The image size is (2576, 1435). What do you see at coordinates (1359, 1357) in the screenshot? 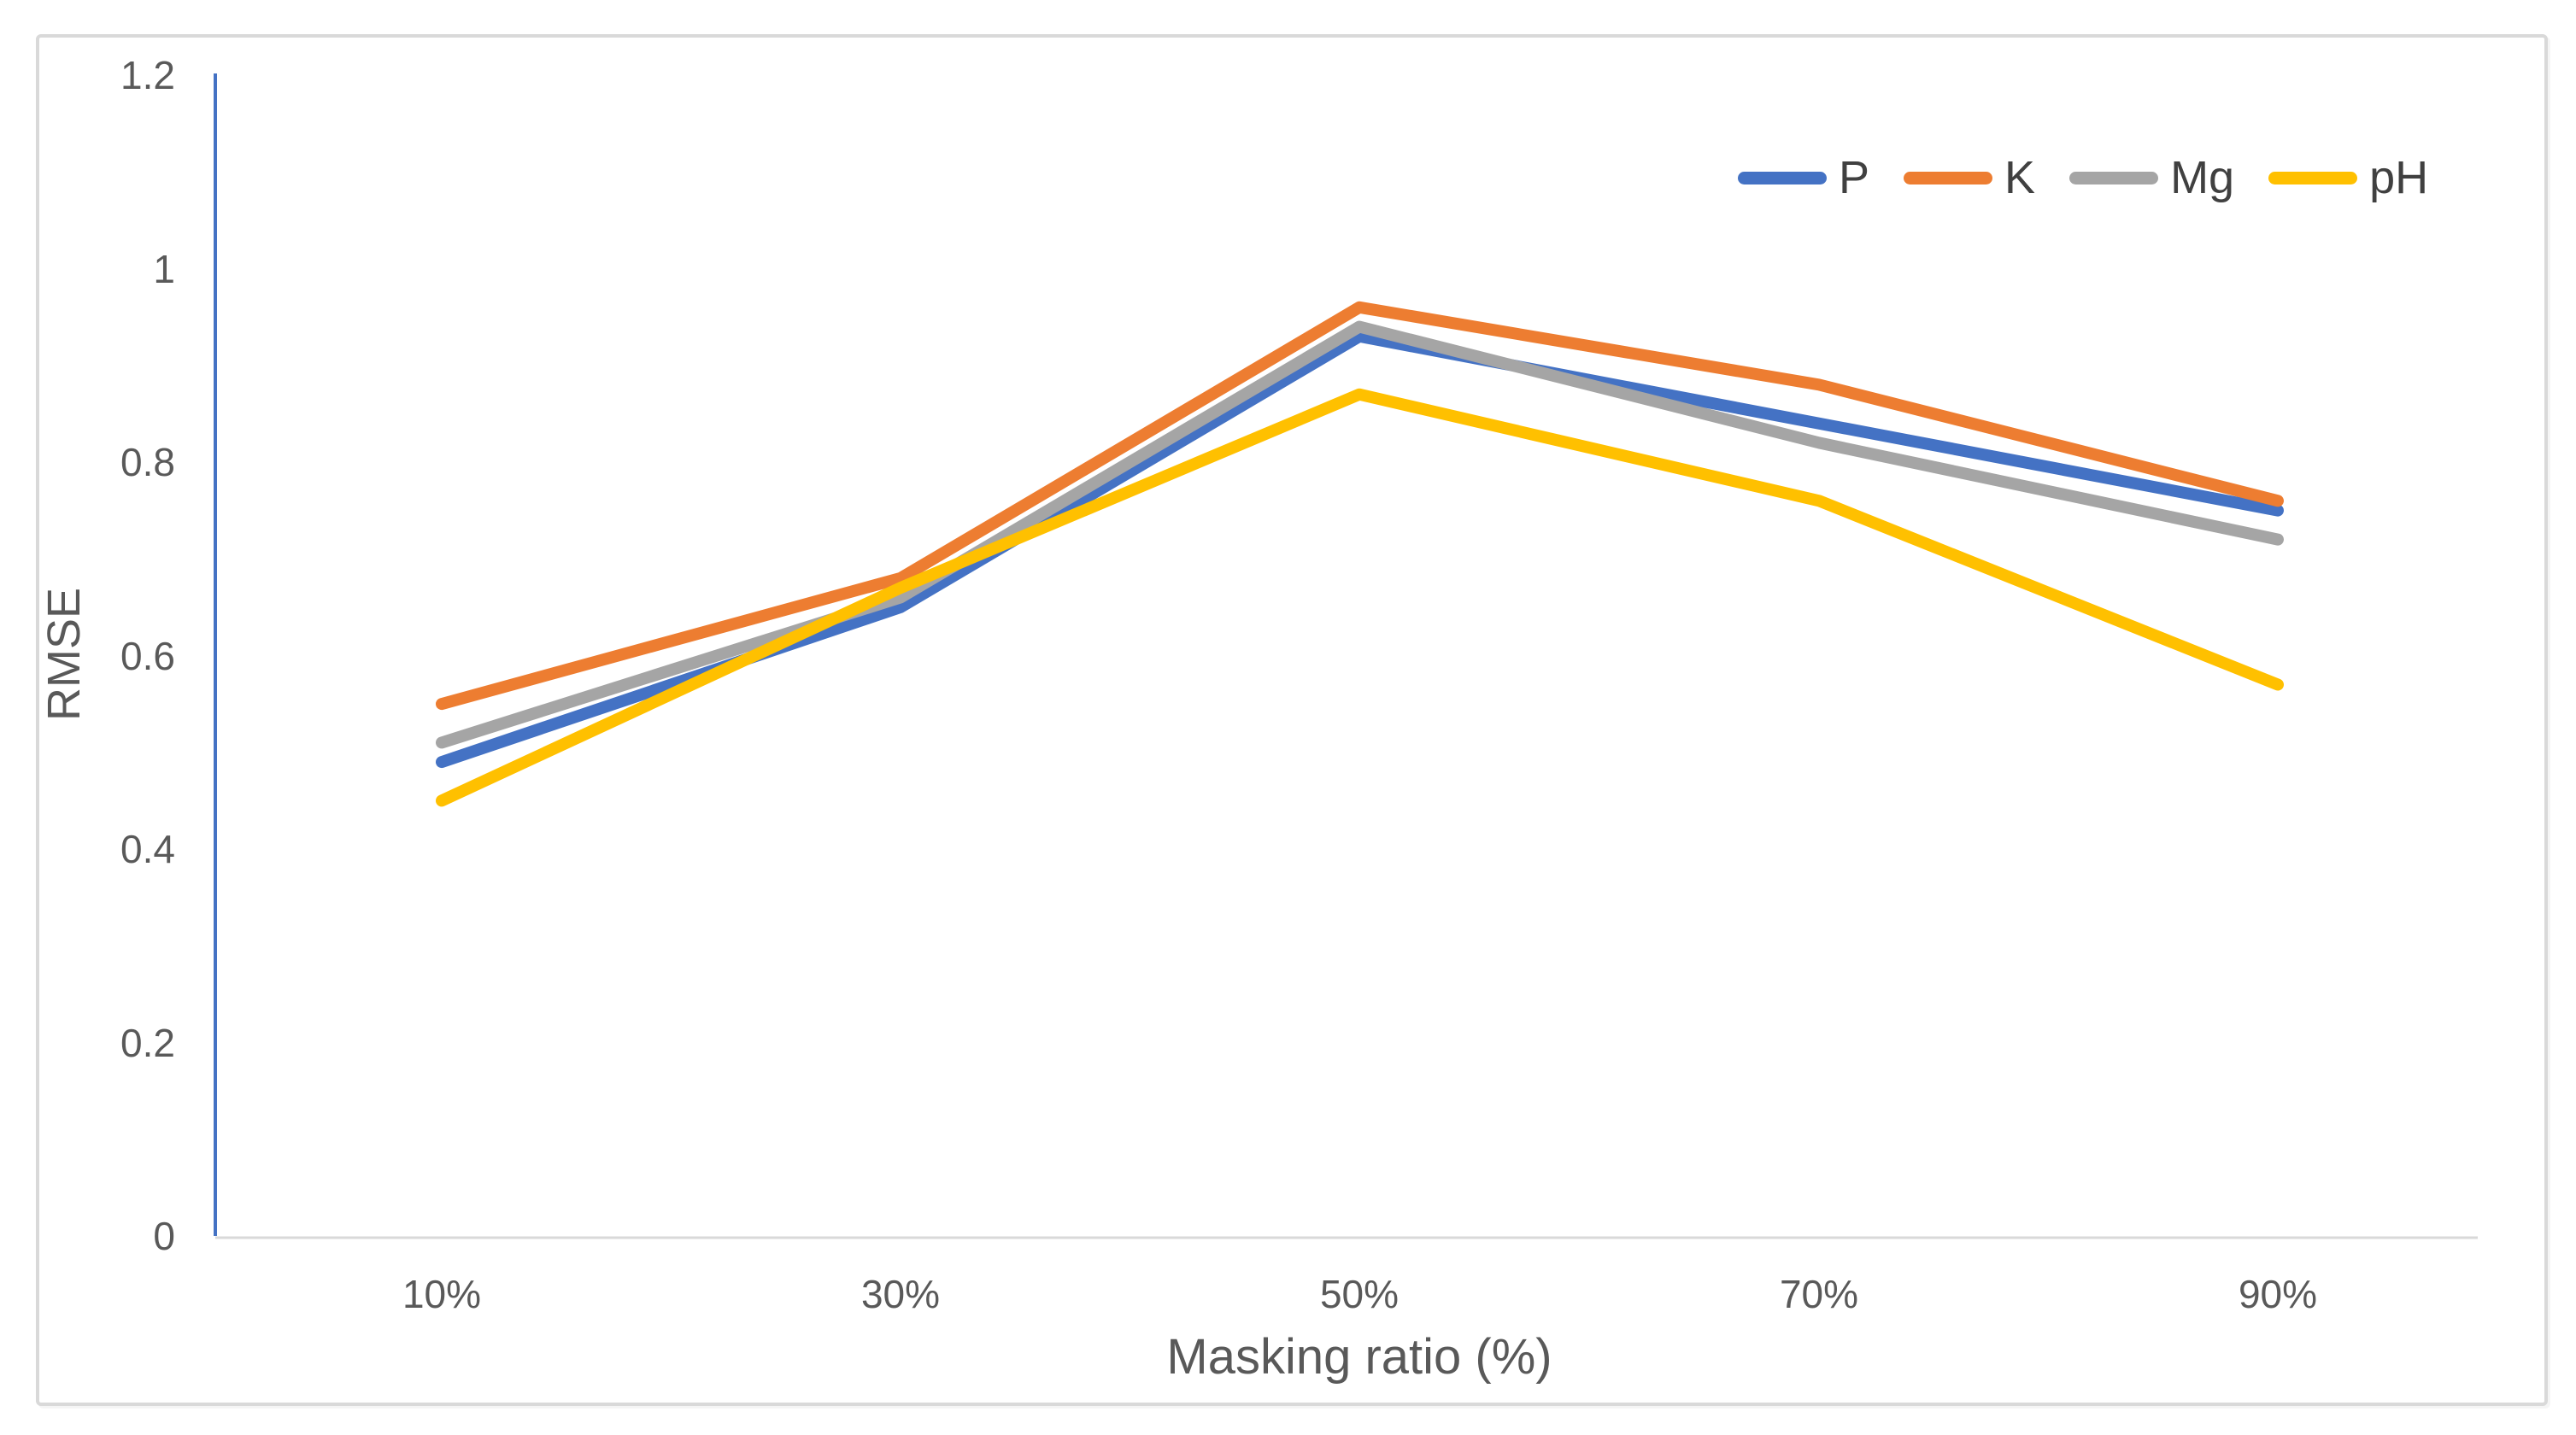
I see `x-axis-title: Masking ratio (%)` at bounding box center [1359, 1357].